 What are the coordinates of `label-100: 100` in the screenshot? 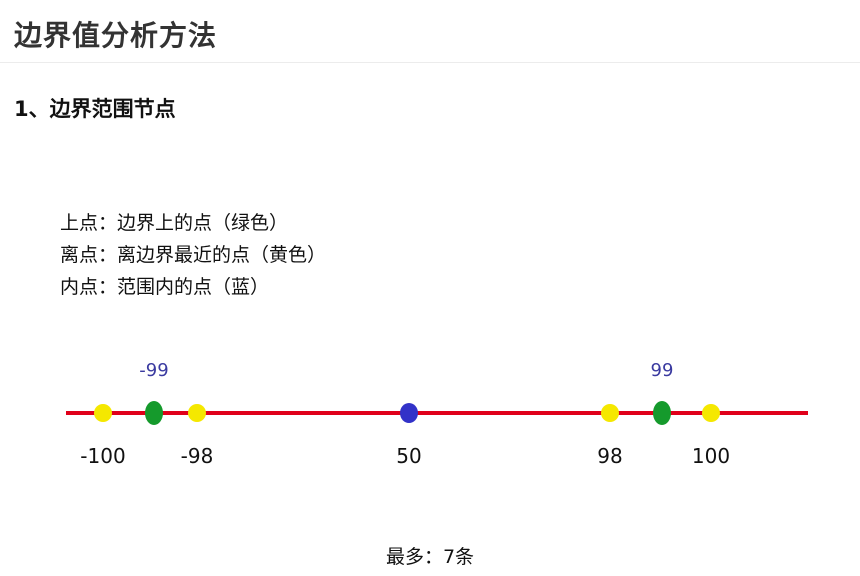 It's located at (711, 456).